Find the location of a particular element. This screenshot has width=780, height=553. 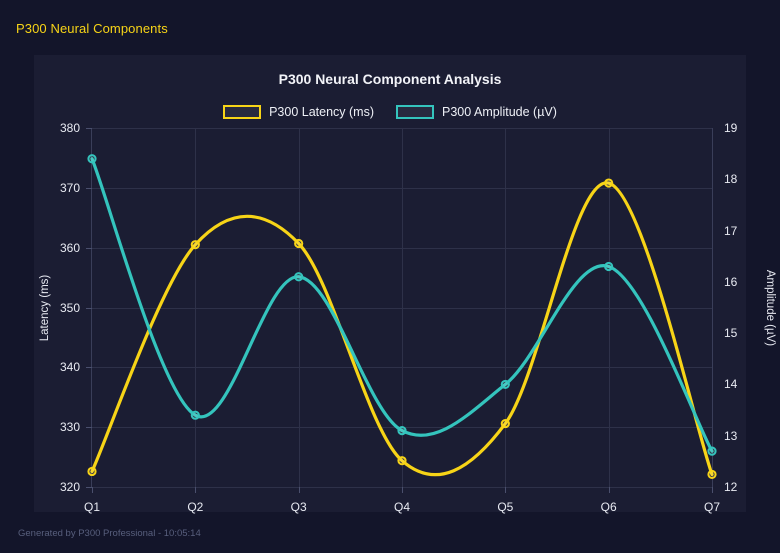

left-axis-tick-label: 350 is located at coordinates (69, 307).